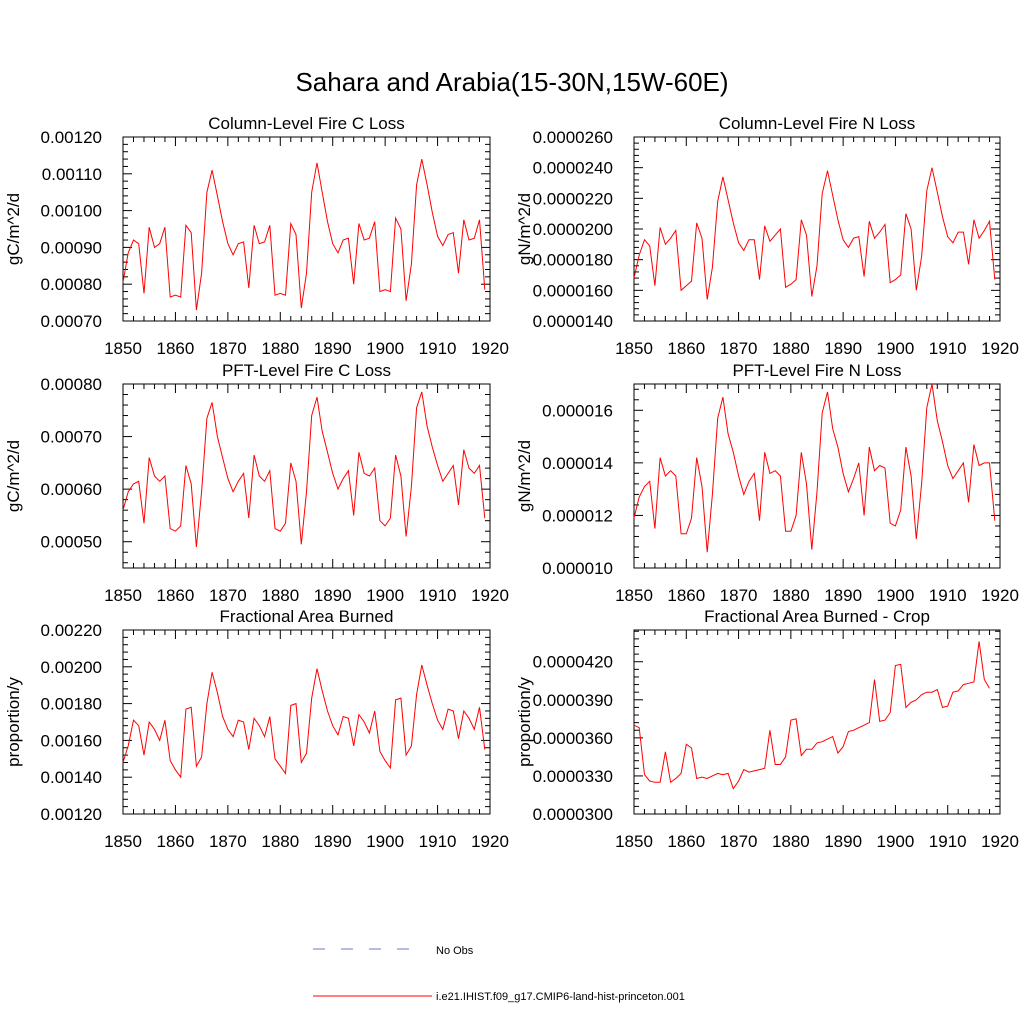  What do you see at coordinates (573, 321) in the screenshot?
I see `y-tick-label: 0.0000140` at bounding box center [573, 321].